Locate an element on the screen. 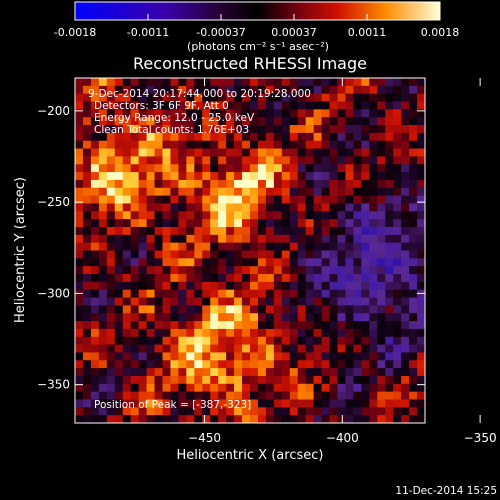 This screenshot has width=500, height=500. colorbar-gradient is located at coordinates (257, 11).